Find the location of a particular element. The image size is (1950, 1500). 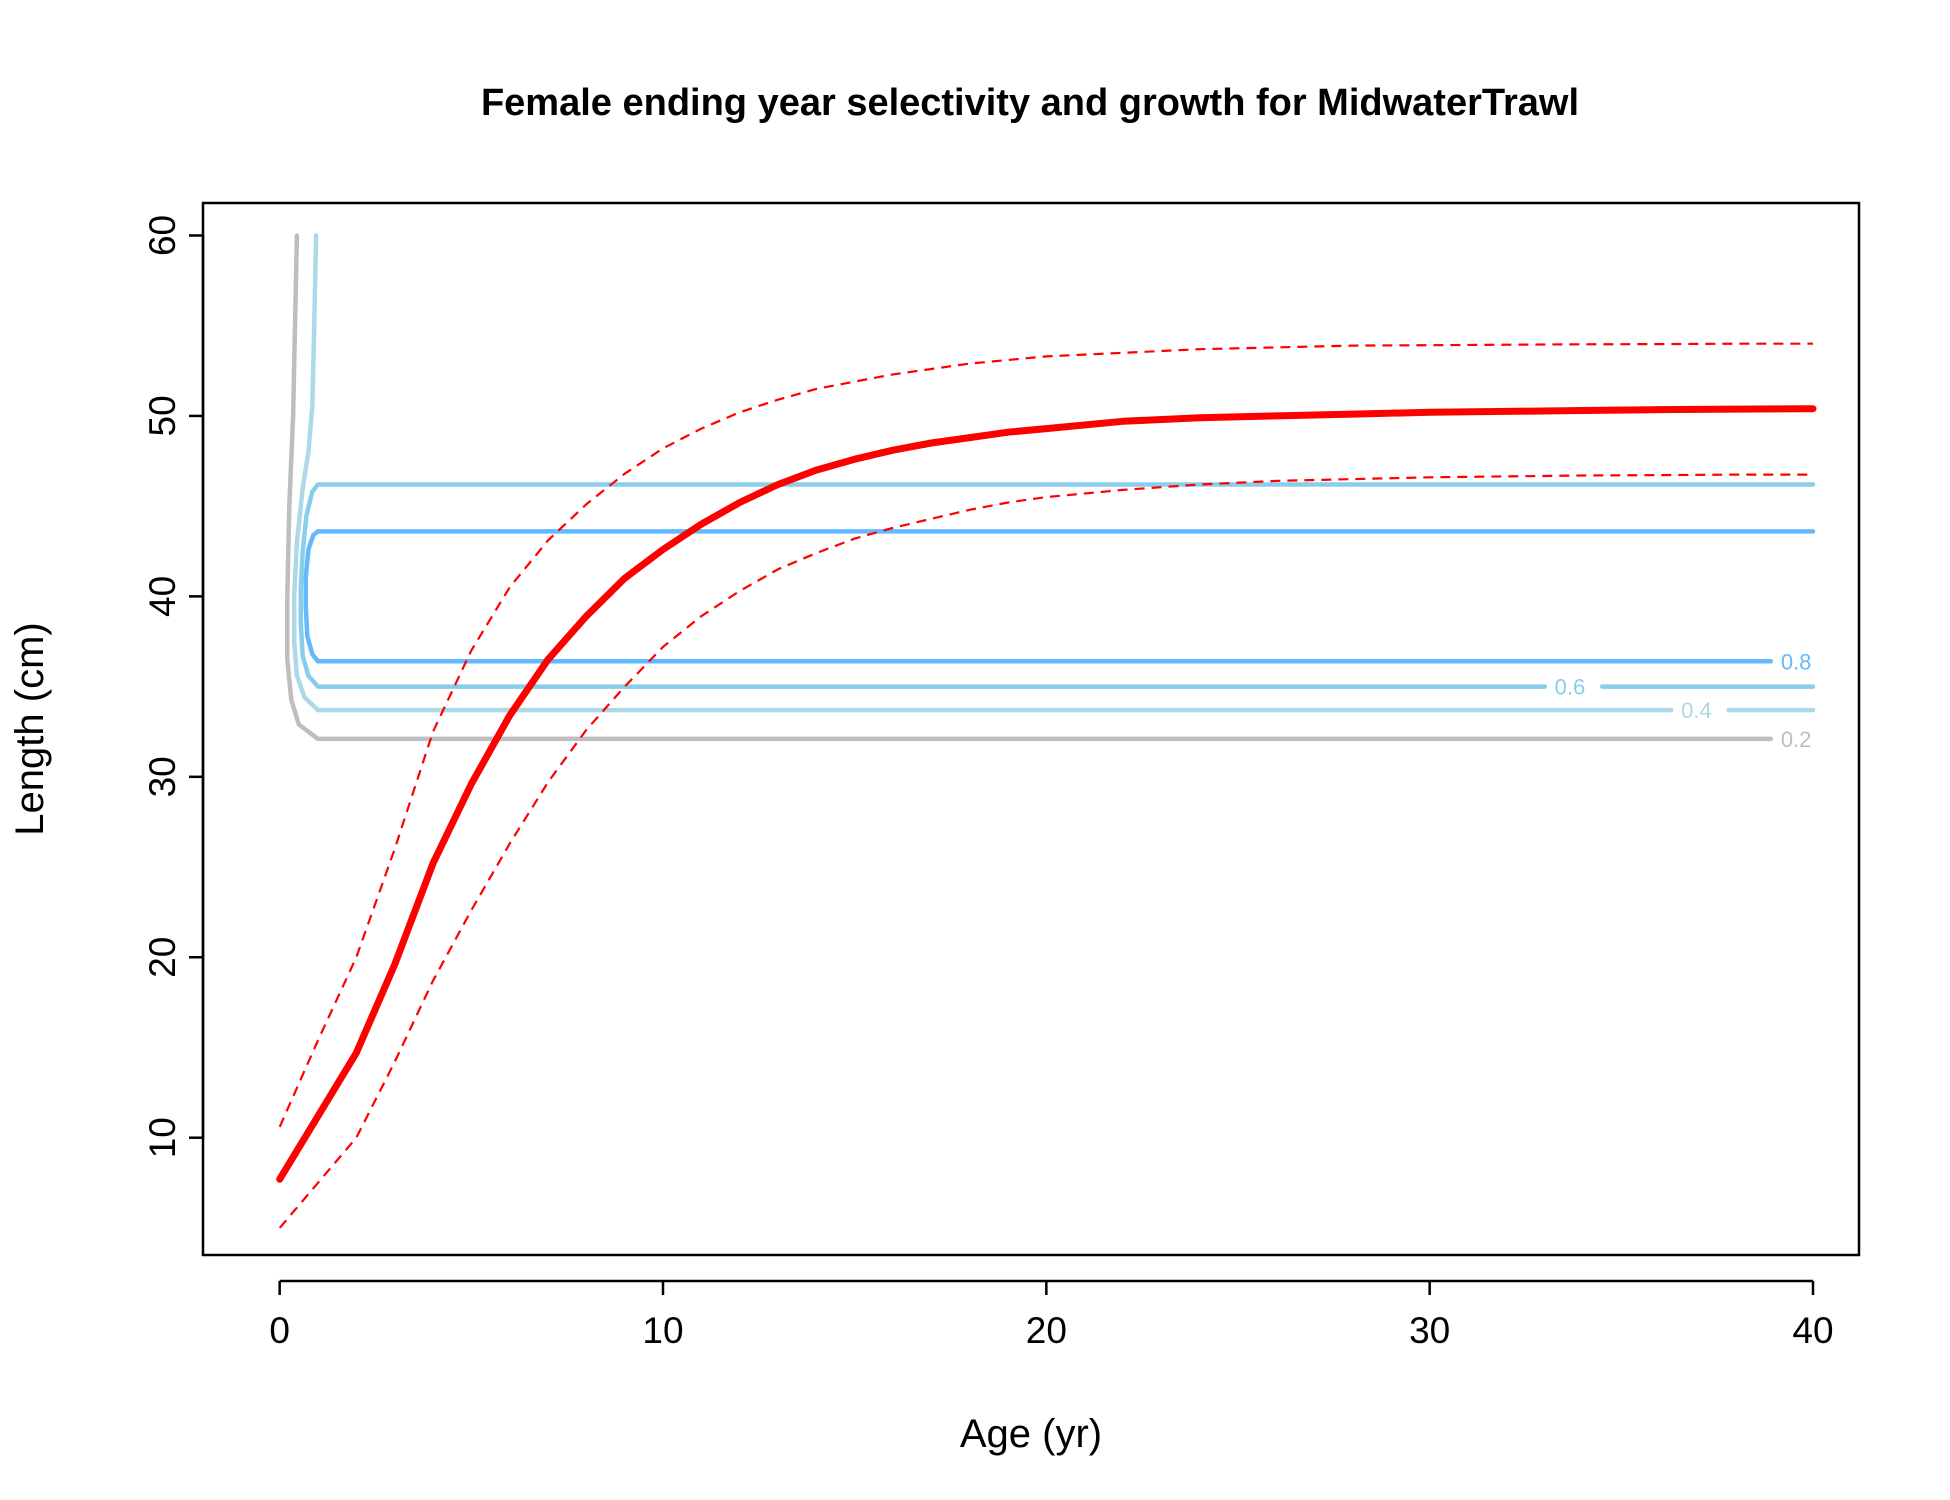

y-axis-label: Length (cm) is located at coordinates (30, 728).